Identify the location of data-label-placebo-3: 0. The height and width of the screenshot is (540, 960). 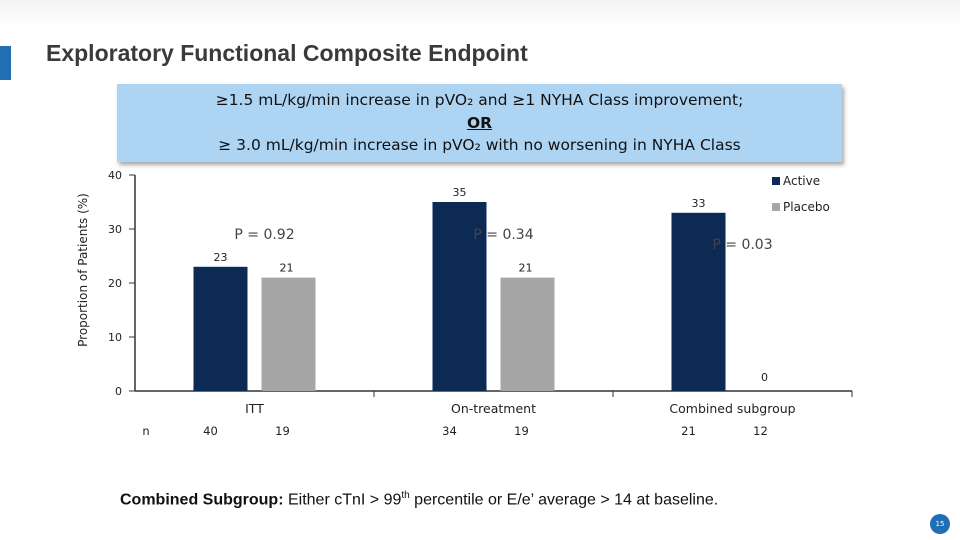
(764, 377).